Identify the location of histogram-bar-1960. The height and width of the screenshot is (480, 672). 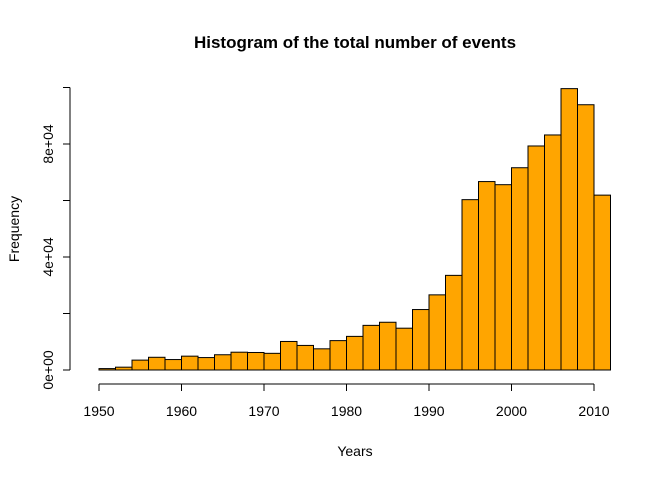
(190, 363).